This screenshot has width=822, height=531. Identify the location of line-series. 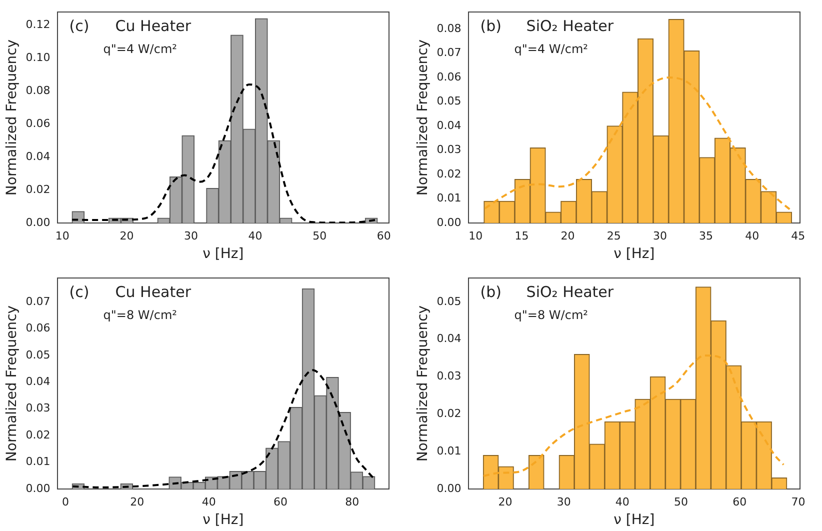
(223, 428).